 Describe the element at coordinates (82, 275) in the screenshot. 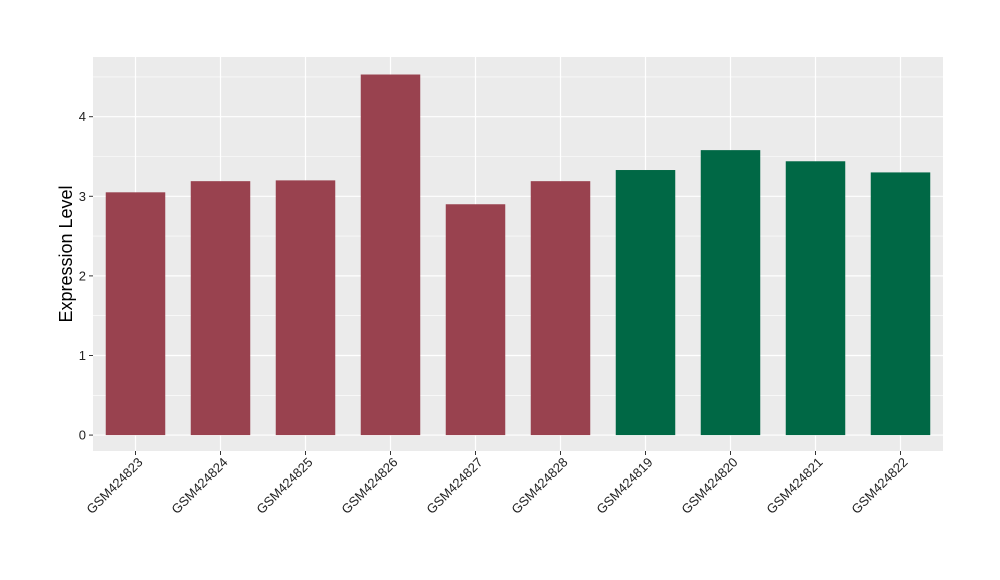

I see `y-tick-label: 2` at that location.